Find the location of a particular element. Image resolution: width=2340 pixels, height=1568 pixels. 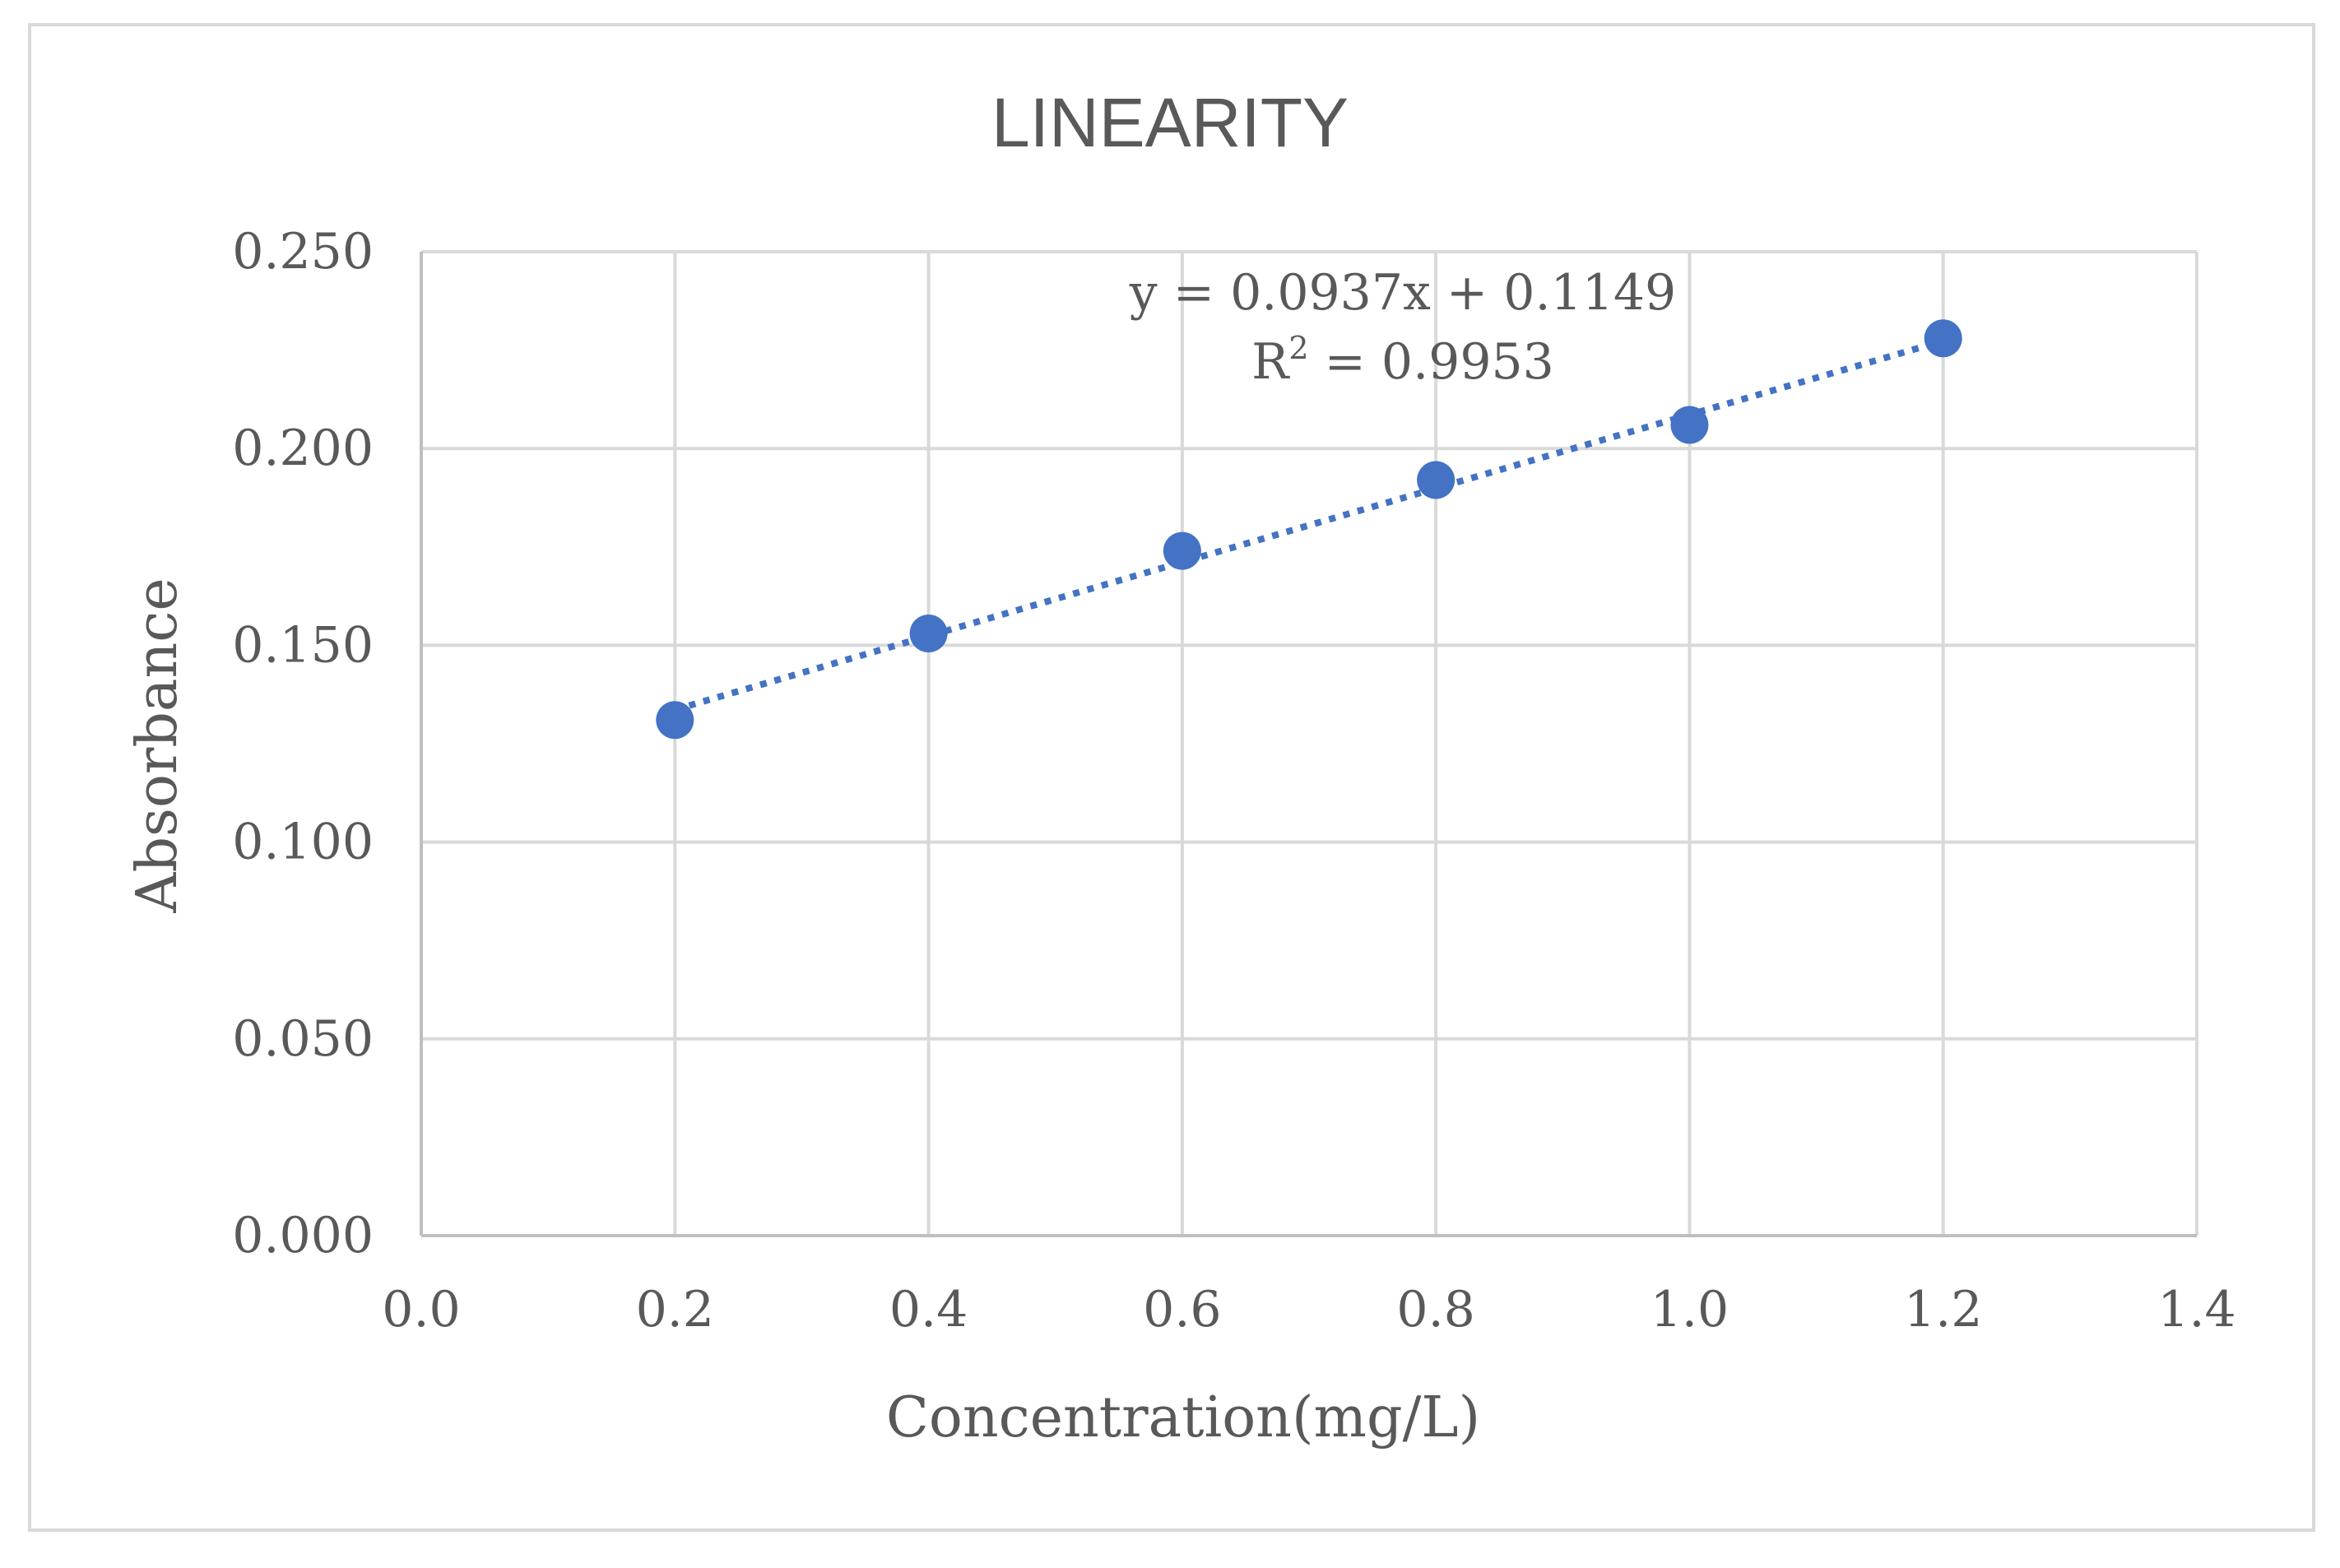

x-tick-label: 0.0 is located at coordinates (421, 1309).